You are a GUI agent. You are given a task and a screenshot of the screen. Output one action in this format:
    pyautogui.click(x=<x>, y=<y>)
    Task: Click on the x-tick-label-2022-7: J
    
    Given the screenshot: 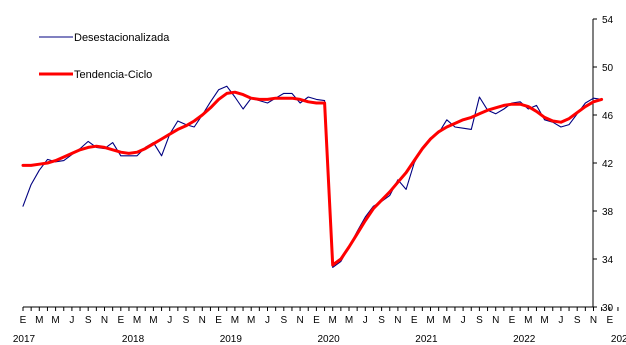 What is the action you would take?
    pyautogui.click(x=560, y=320)
    